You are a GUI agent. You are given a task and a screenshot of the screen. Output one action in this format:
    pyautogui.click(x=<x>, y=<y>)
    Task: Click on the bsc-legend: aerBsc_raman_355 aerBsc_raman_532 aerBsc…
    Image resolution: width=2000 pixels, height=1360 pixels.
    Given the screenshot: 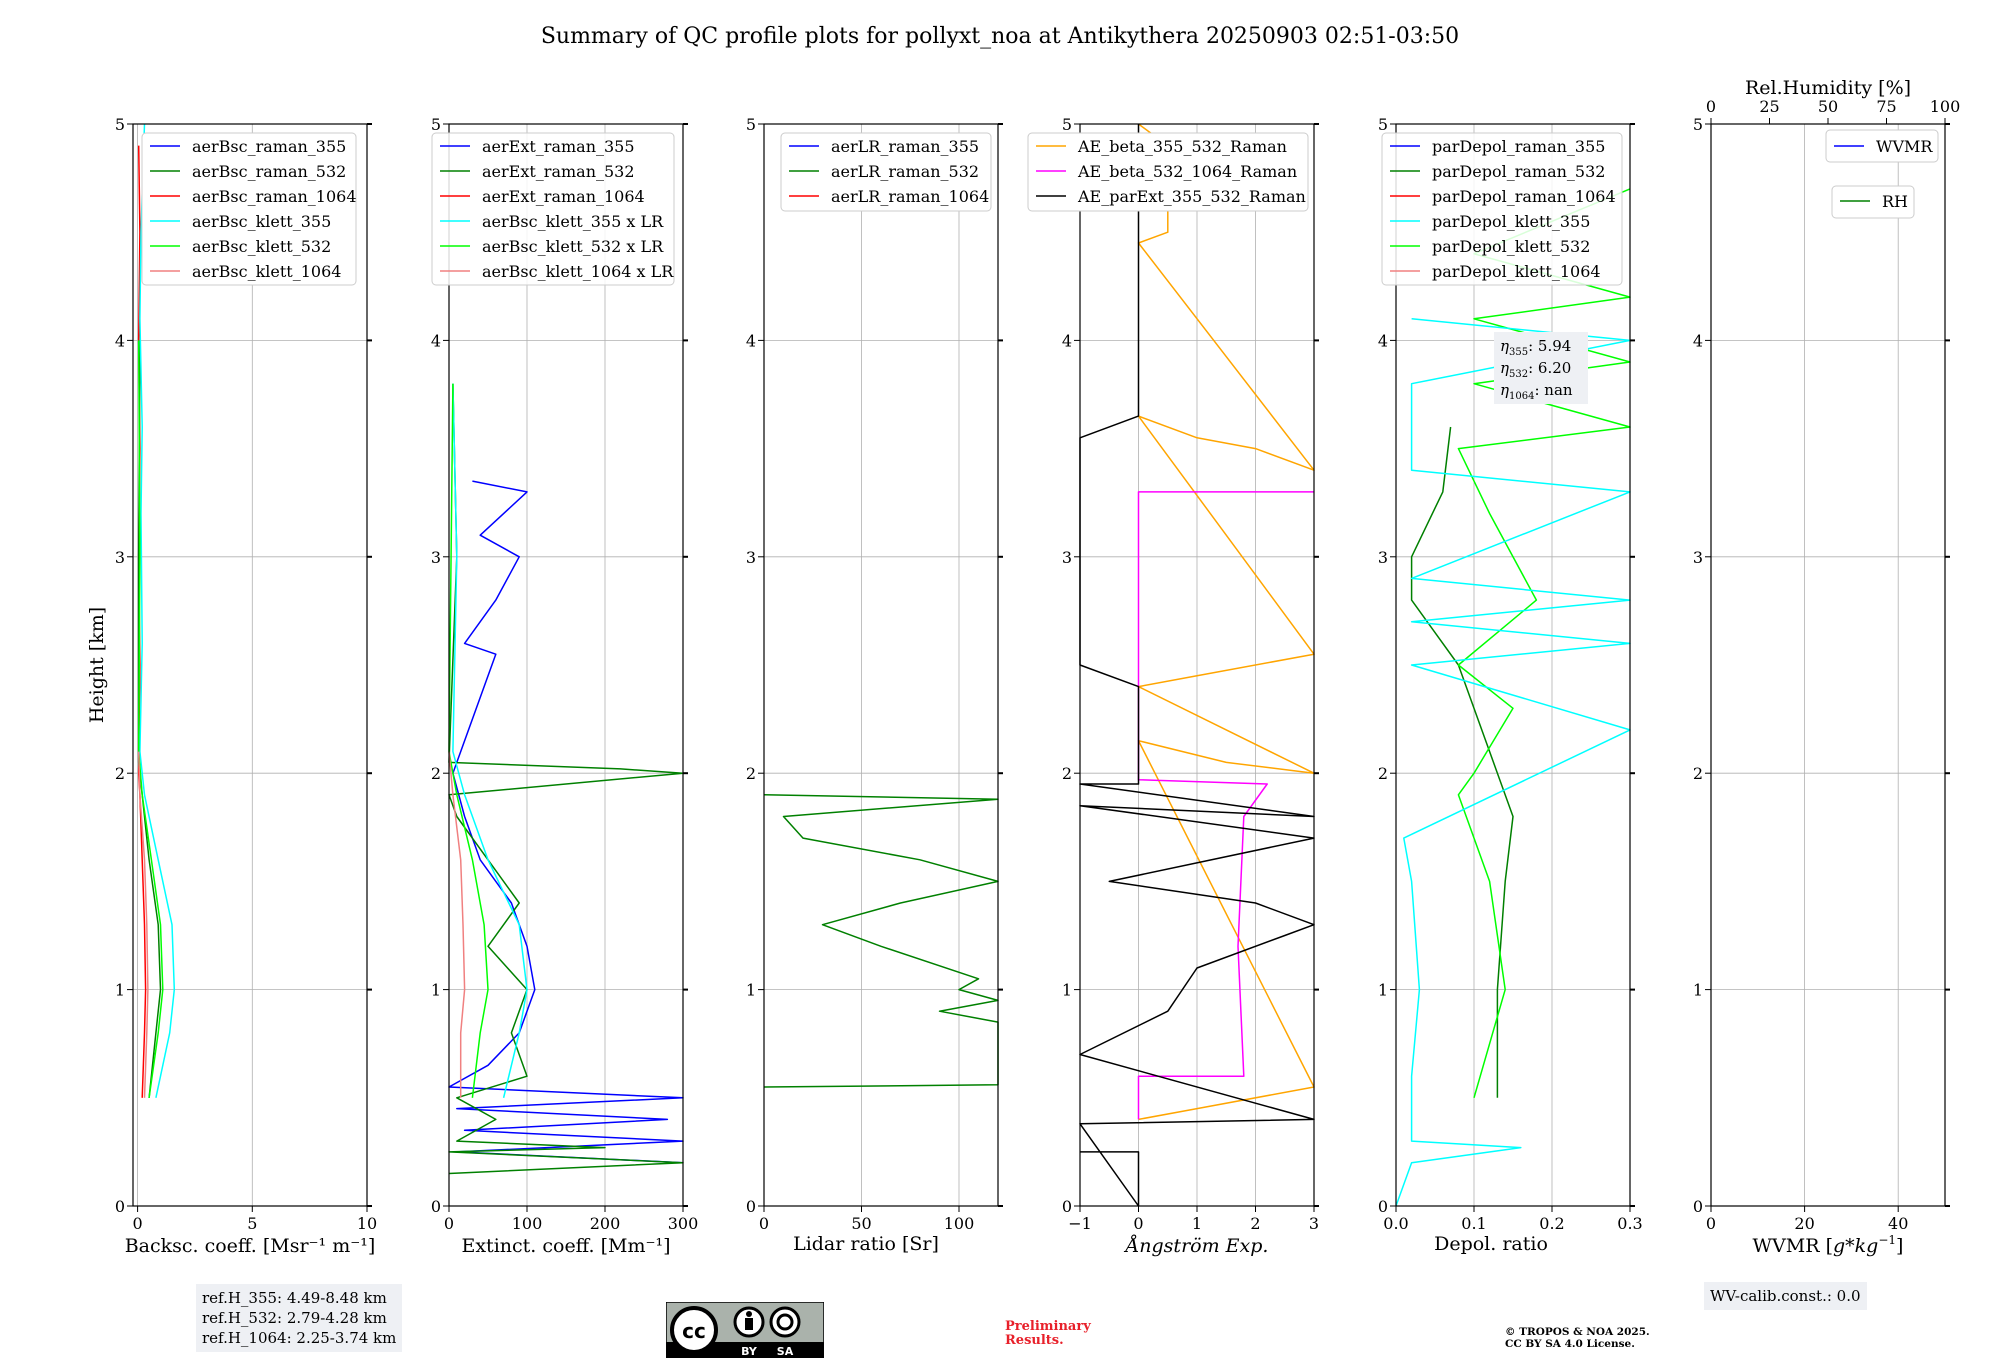 What is the action you would take?
    pyautogui.click(x=249, y=209)
    